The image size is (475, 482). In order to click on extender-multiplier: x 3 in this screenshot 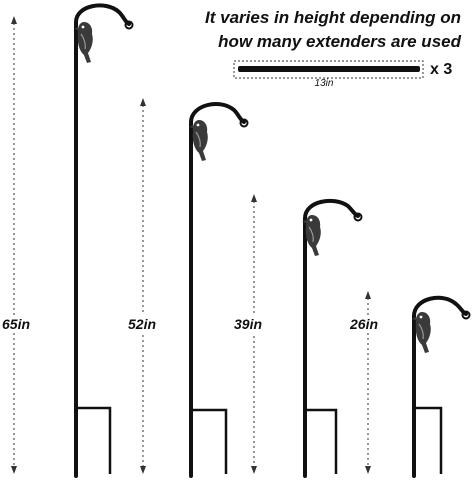, I will do `click(441, 69)`.